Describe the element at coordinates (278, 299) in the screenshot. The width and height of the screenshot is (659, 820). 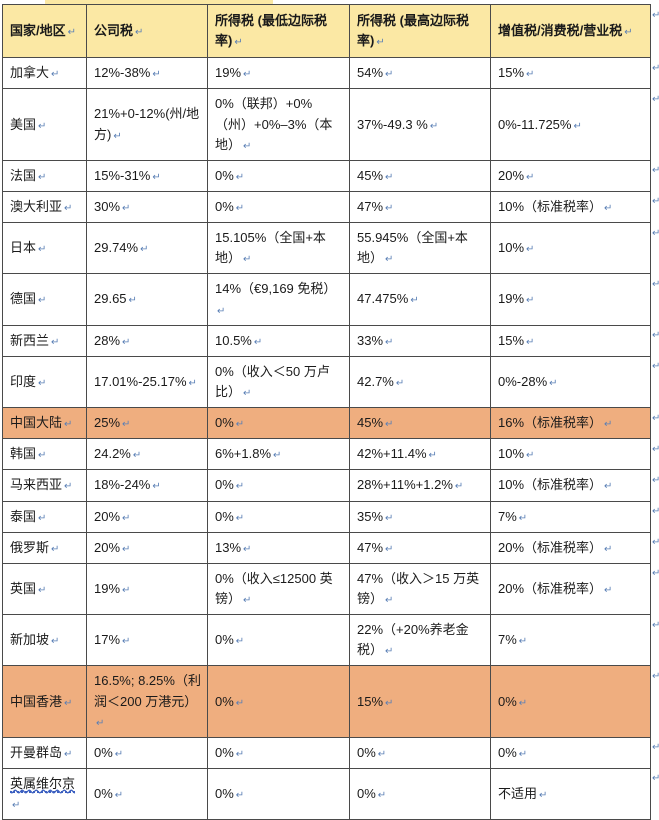
I see `cell-income_min: 14%（€9,169 免税） ↵` at that location.